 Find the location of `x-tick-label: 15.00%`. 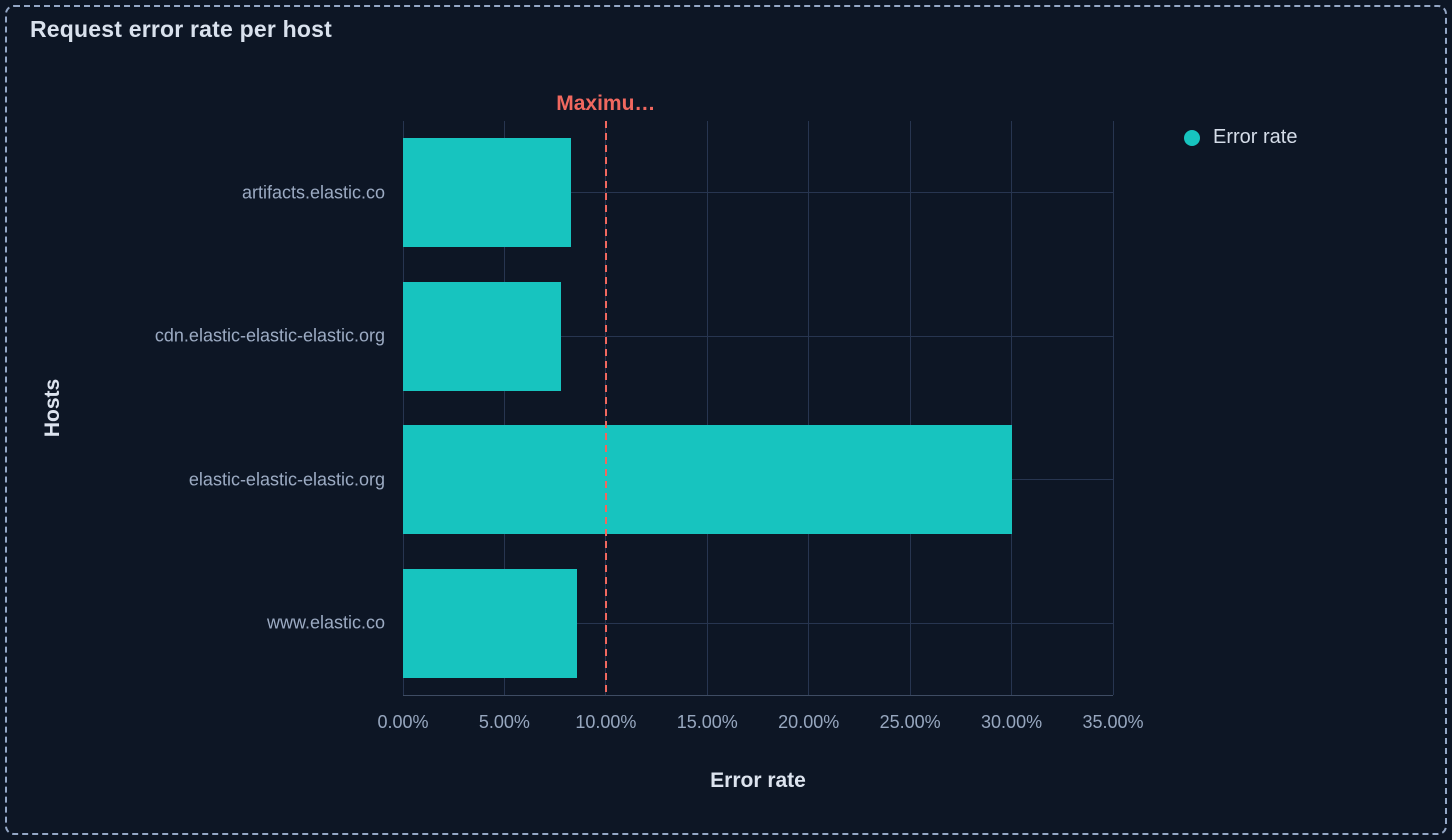

x-tick-label: 15.00% is located at coordinates (707, 722).